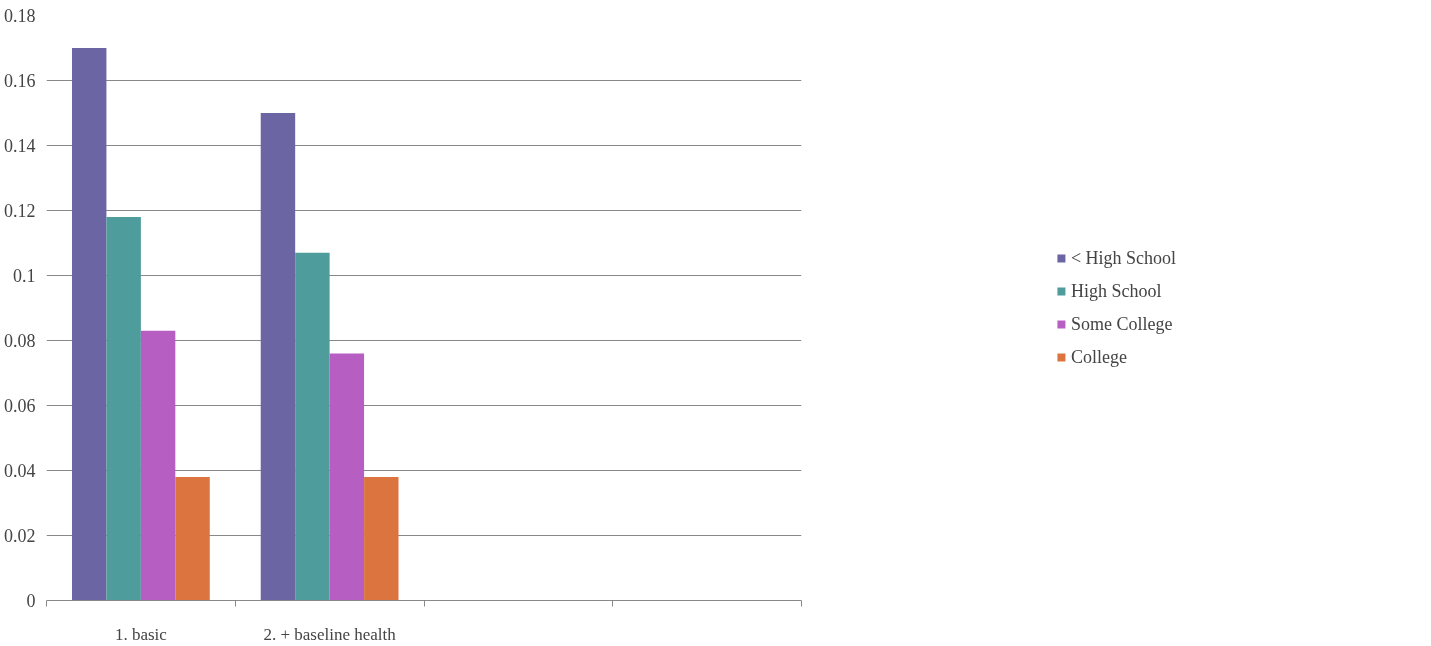  I want to click on y-tick-label: 0.08, so click(20, 341).